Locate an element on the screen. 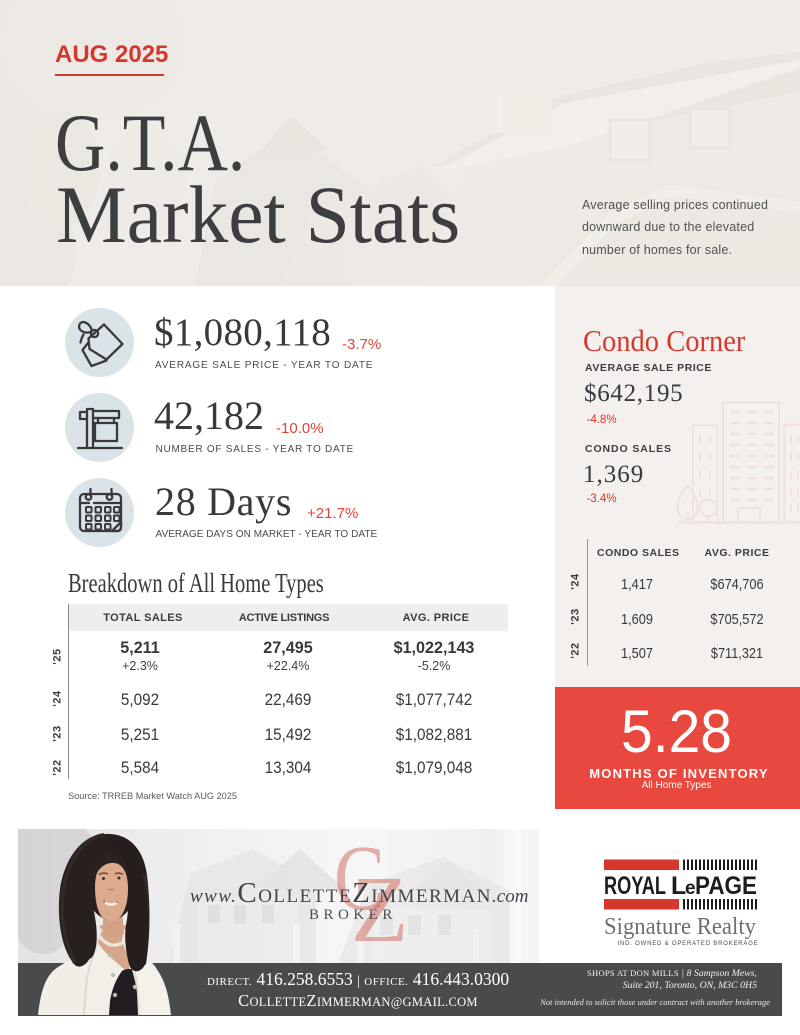 The width and height of the screenshot is (800, 1035). svg-text: ROYAL is located at coordinates (635, 886).